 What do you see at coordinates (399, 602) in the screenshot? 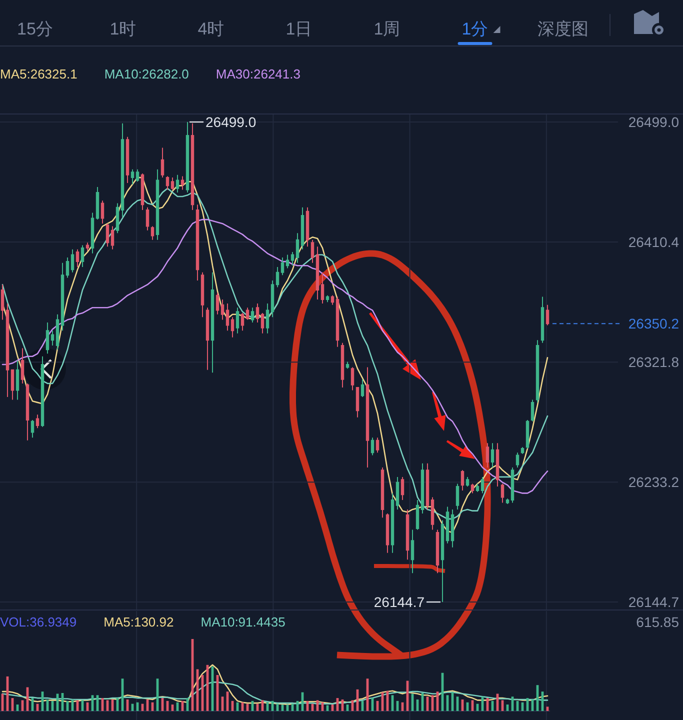
I see `annotation: 26144.7` at bounding box center [399, 602].